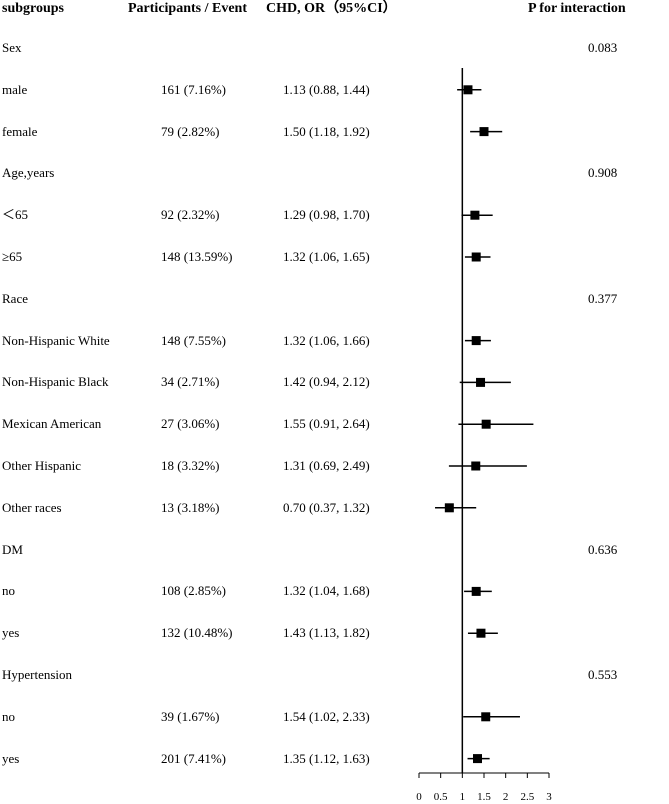 The image size is (669, 804). What do you see at coordinates (326, 591) in the screenshot?
I see `row-or-ci: 1.32 (1.04, 1.68)` at bounding box center [326, 591].